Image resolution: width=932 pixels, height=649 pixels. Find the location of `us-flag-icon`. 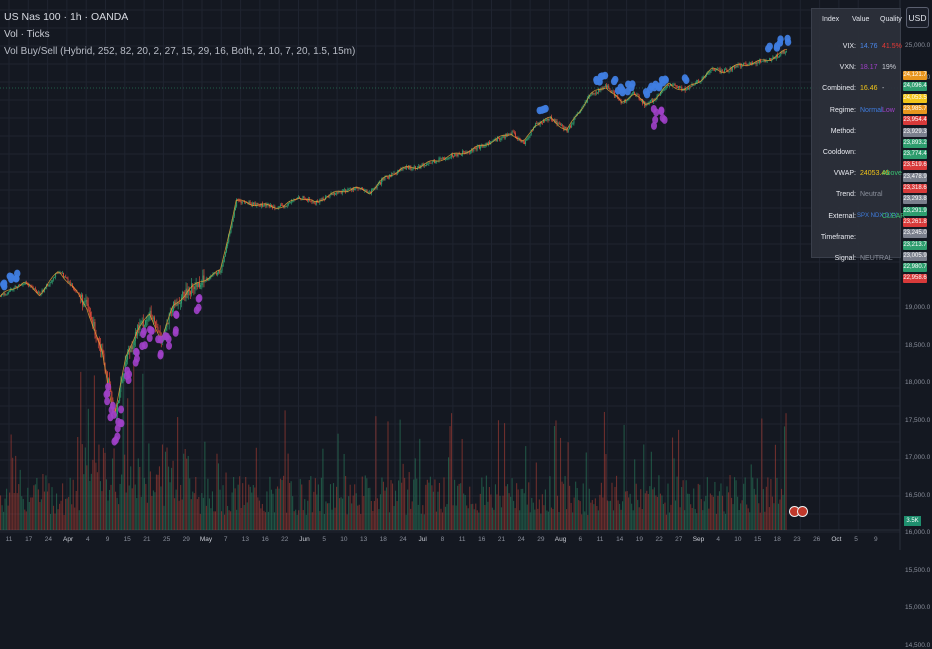

us-flag-icon is located at coordinates (802, 511).